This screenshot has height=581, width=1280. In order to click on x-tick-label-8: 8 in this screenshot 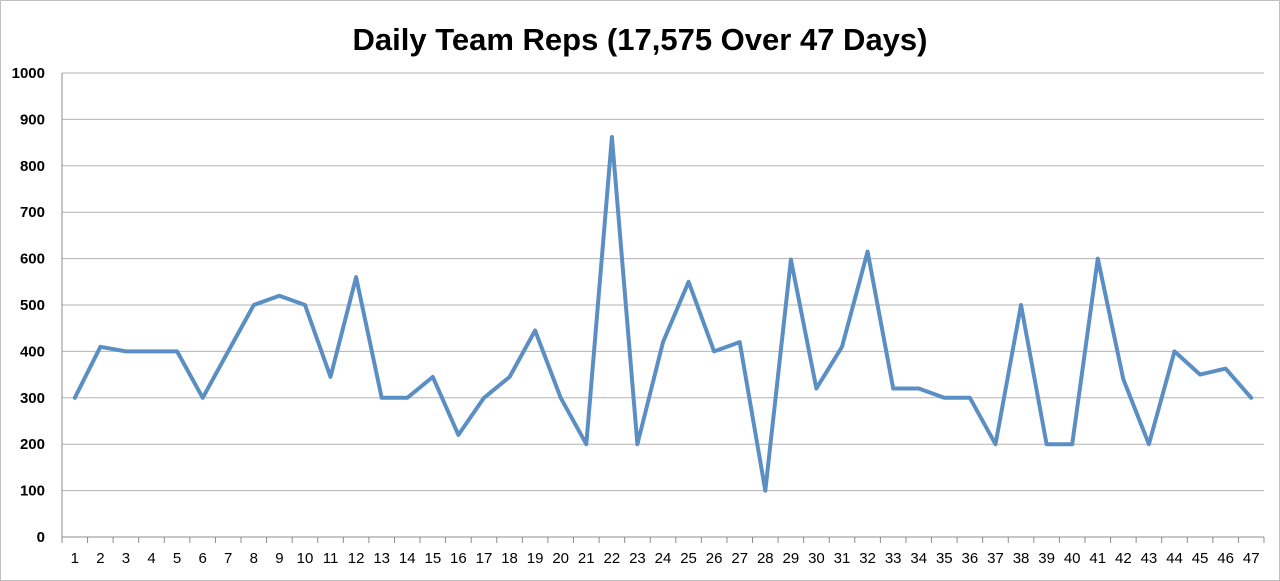, I will do `click(254, 558)`.